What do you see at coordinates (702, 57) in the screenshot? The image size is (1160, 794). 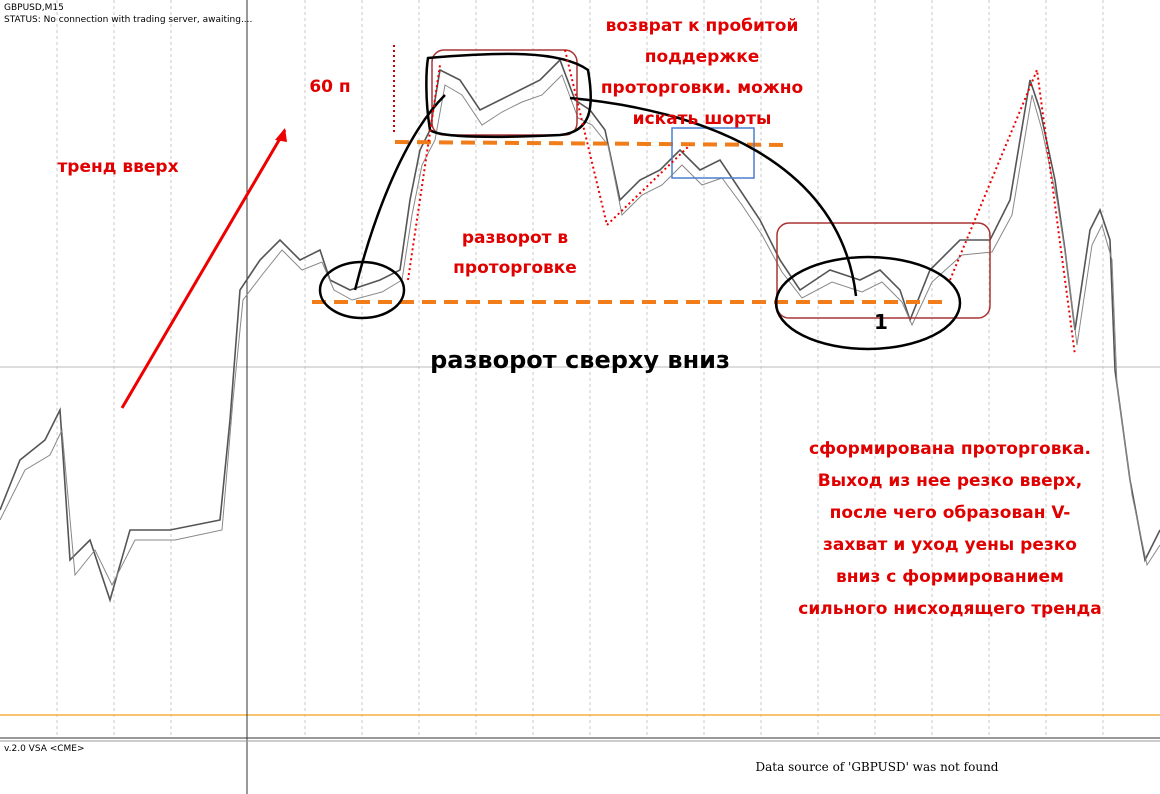 I see `annotation: поддержке` at bounding box center [702, 57].